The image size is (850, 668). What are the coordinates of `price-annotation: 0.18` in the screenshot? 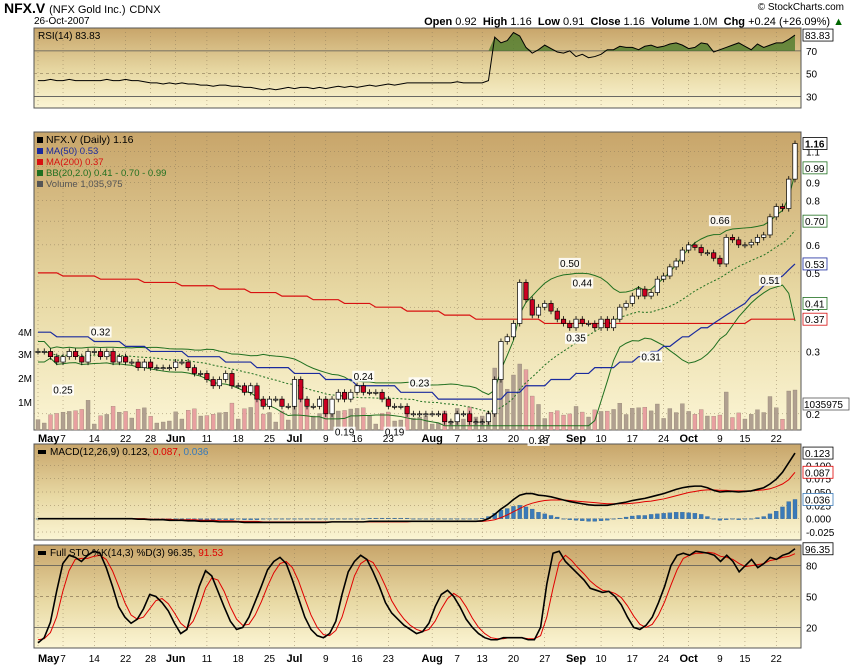 It's located at (539, 441).